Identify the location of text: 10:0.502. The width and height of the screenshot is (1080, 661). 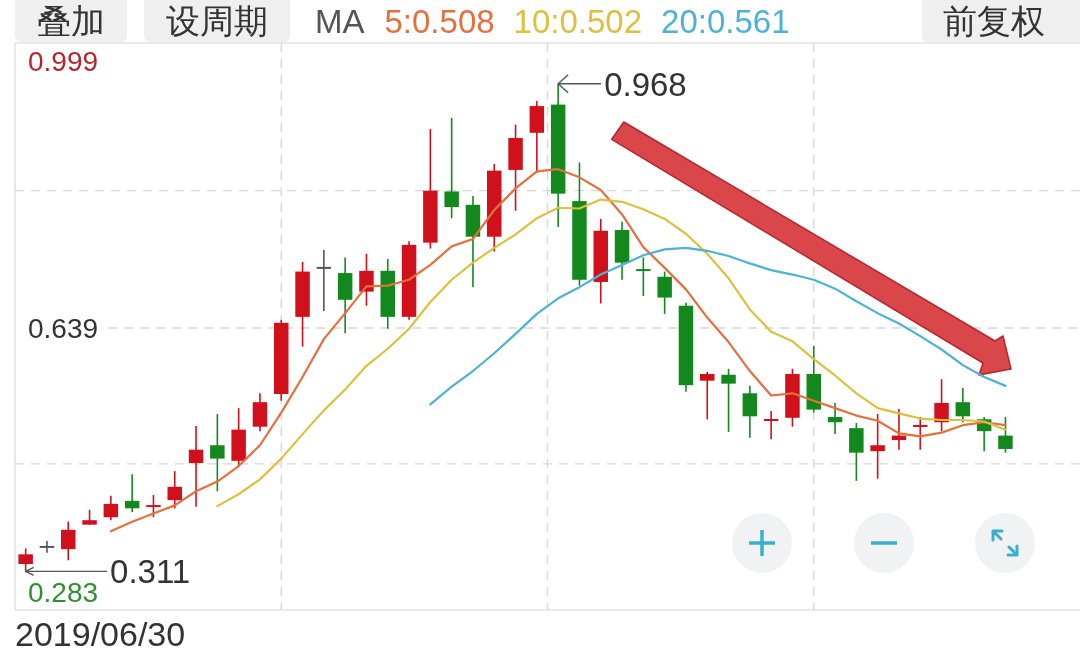
(578, 21).